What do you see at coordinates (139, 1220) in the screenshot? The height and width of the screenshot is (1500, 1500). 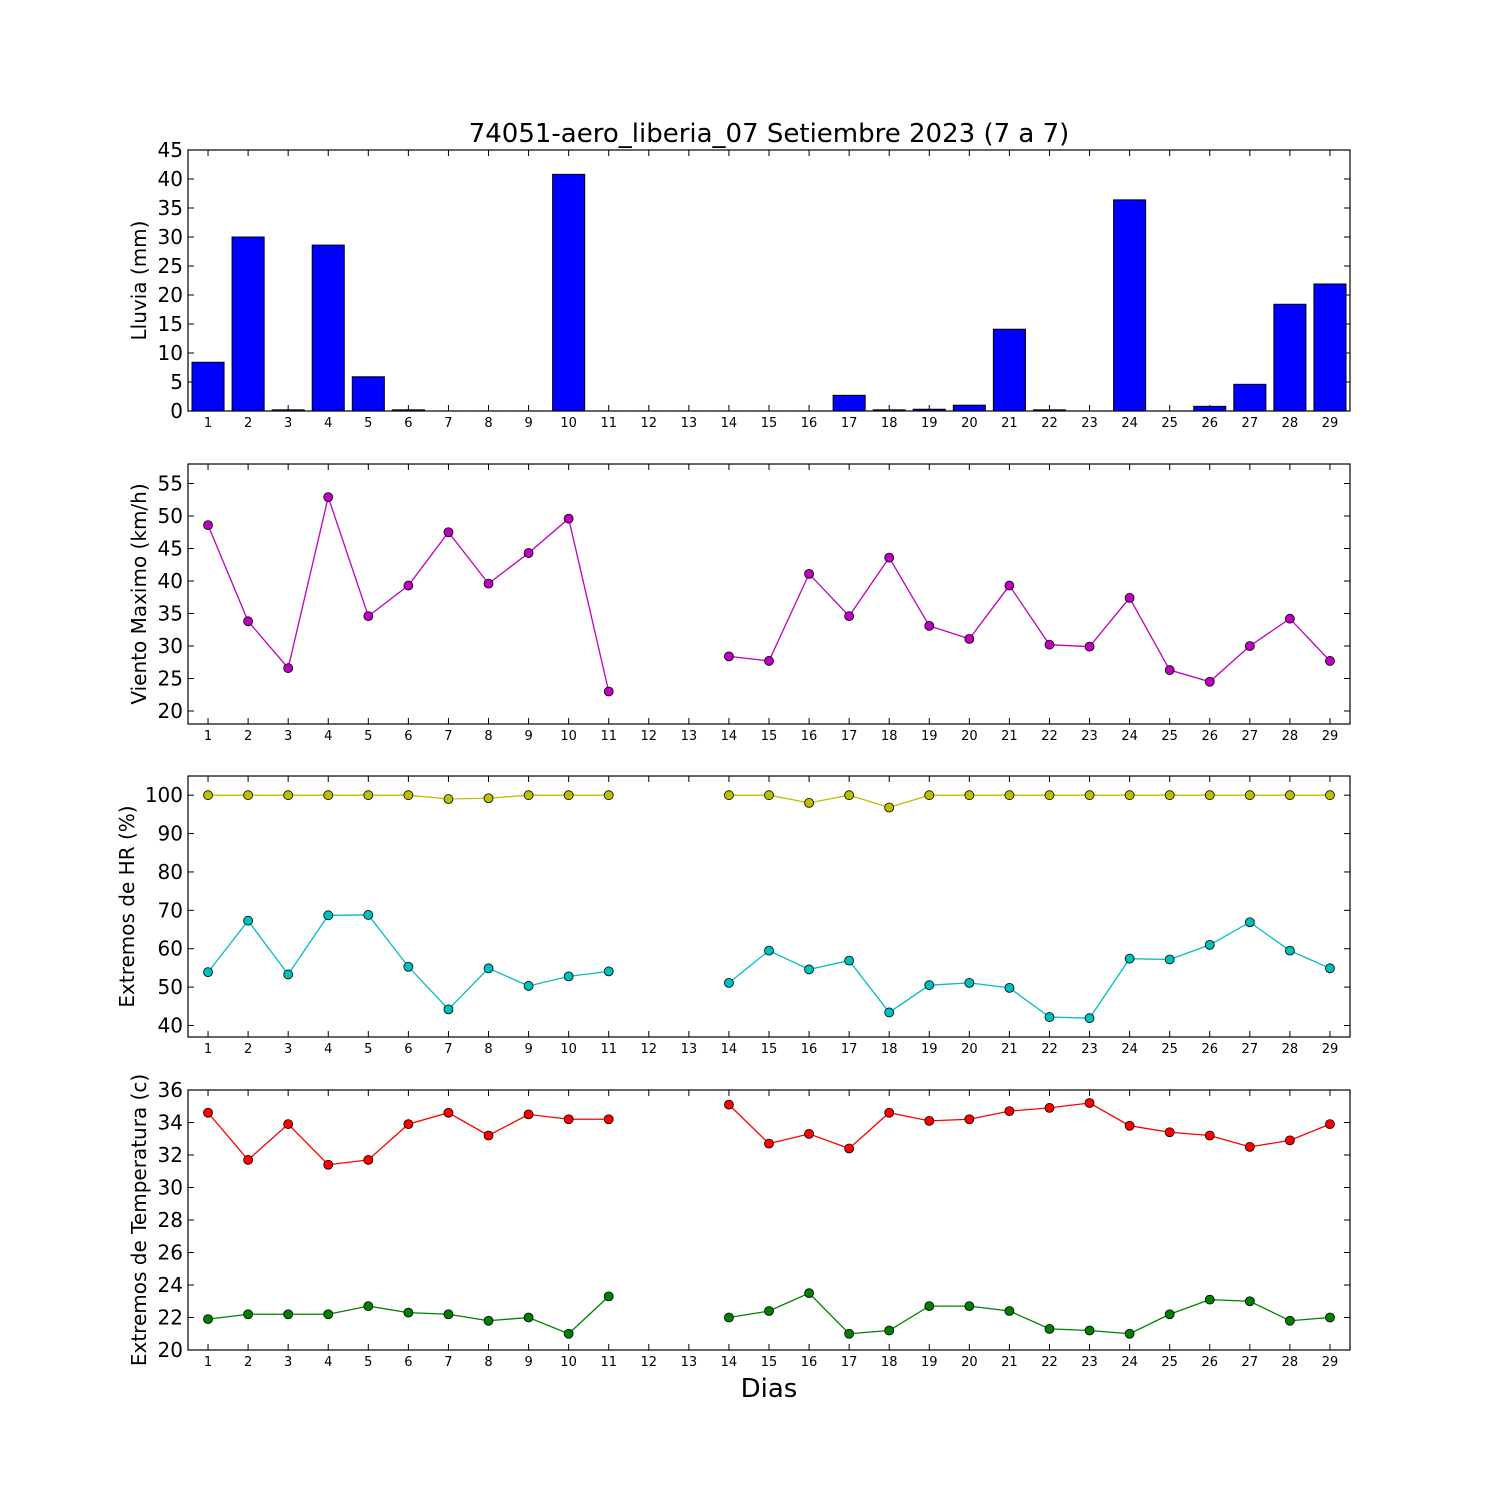 I see `y-axis-label: Extremos de Temperatura (c)` at bounding box center [139, 1220].